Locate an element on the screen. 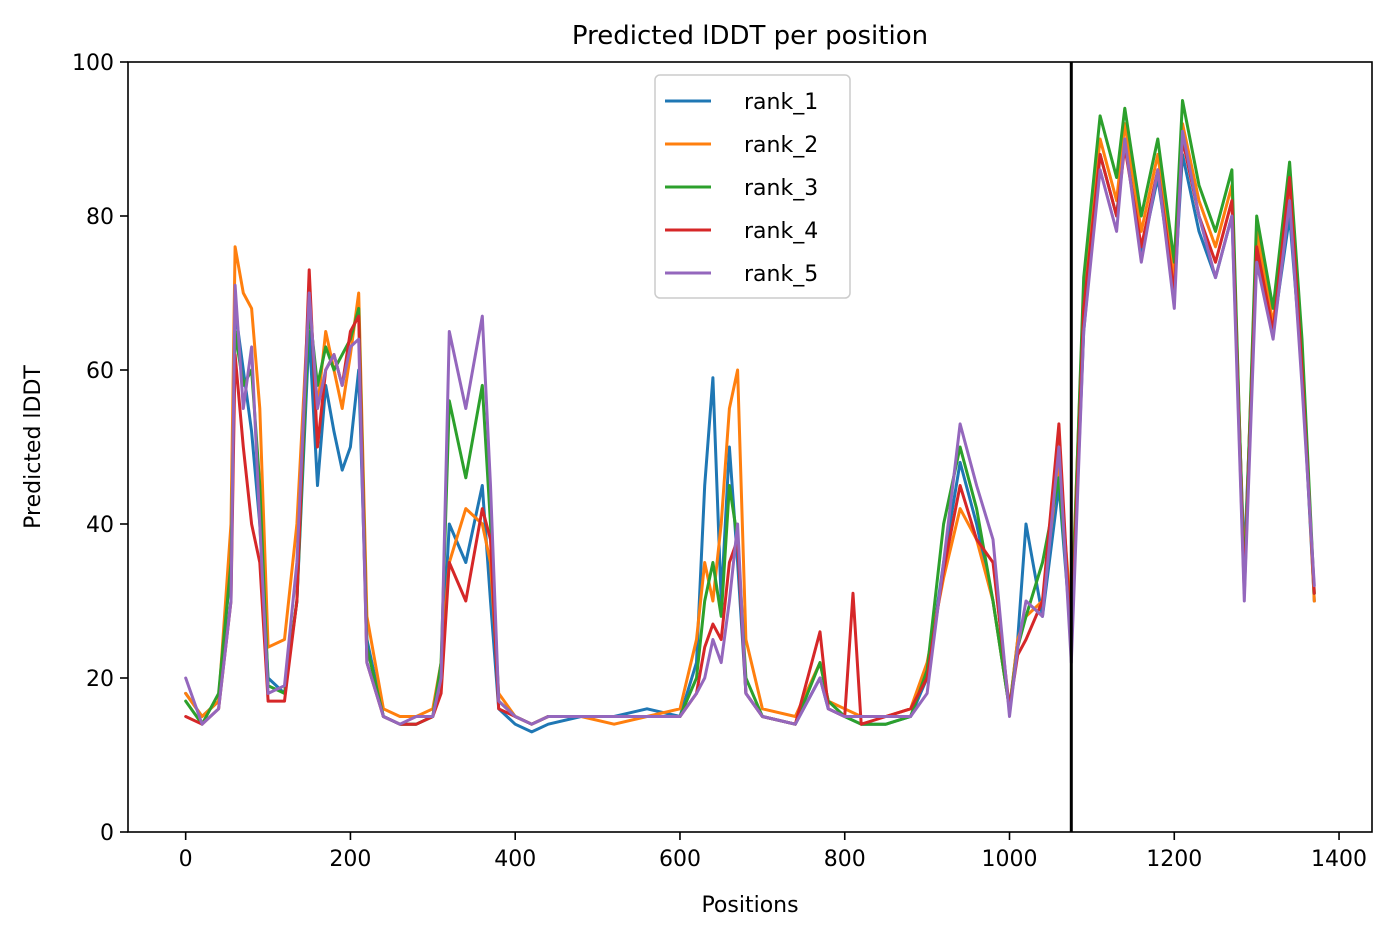 This screenshot has width=1395, height=939. y-tick-label: 40 is located at coordinates (100, 525).